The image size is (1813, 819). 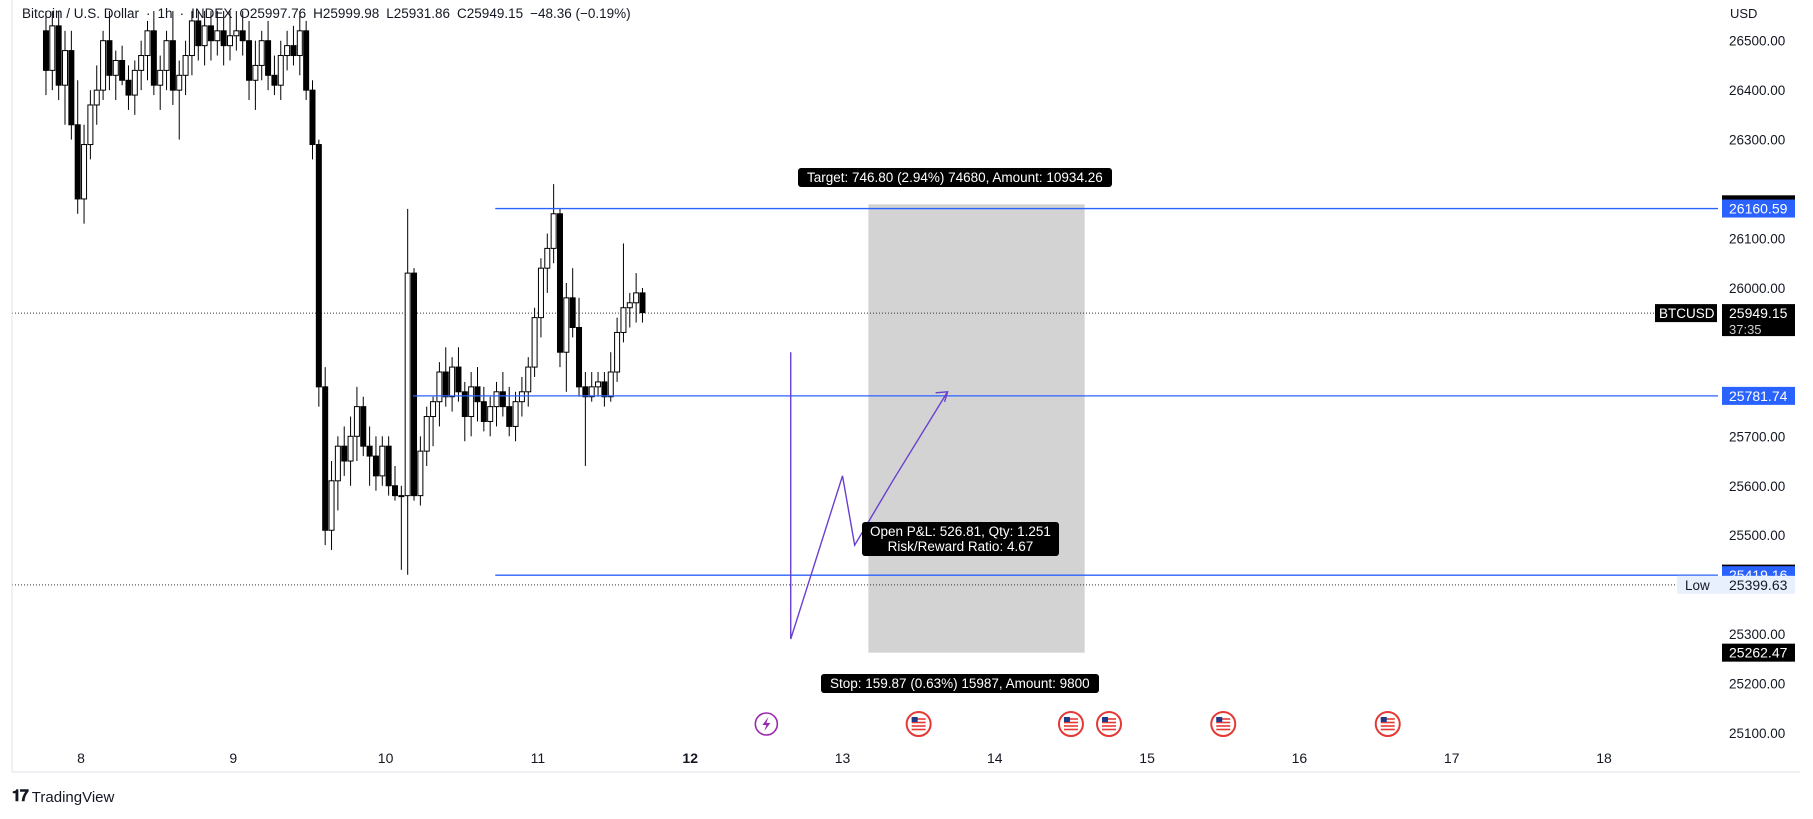 I want to click on x-tick-3: 11, so click(x=538, y=758).